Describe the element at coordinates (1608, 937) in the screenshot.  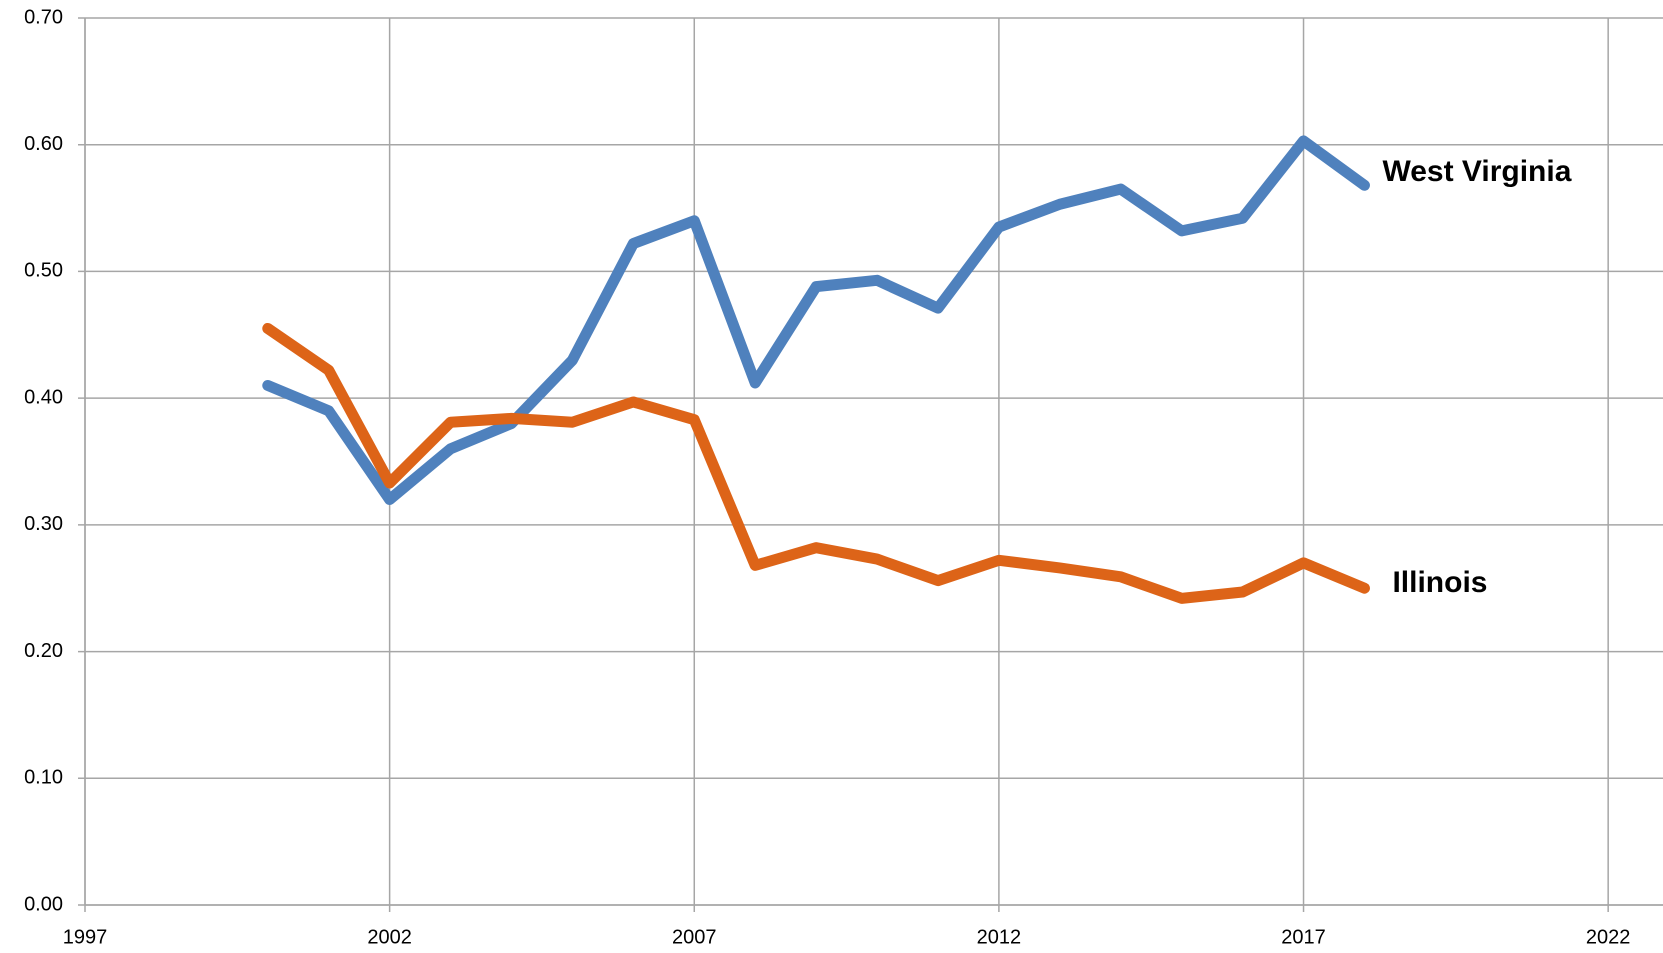
I see `x-tick-label: 2022` at that location.